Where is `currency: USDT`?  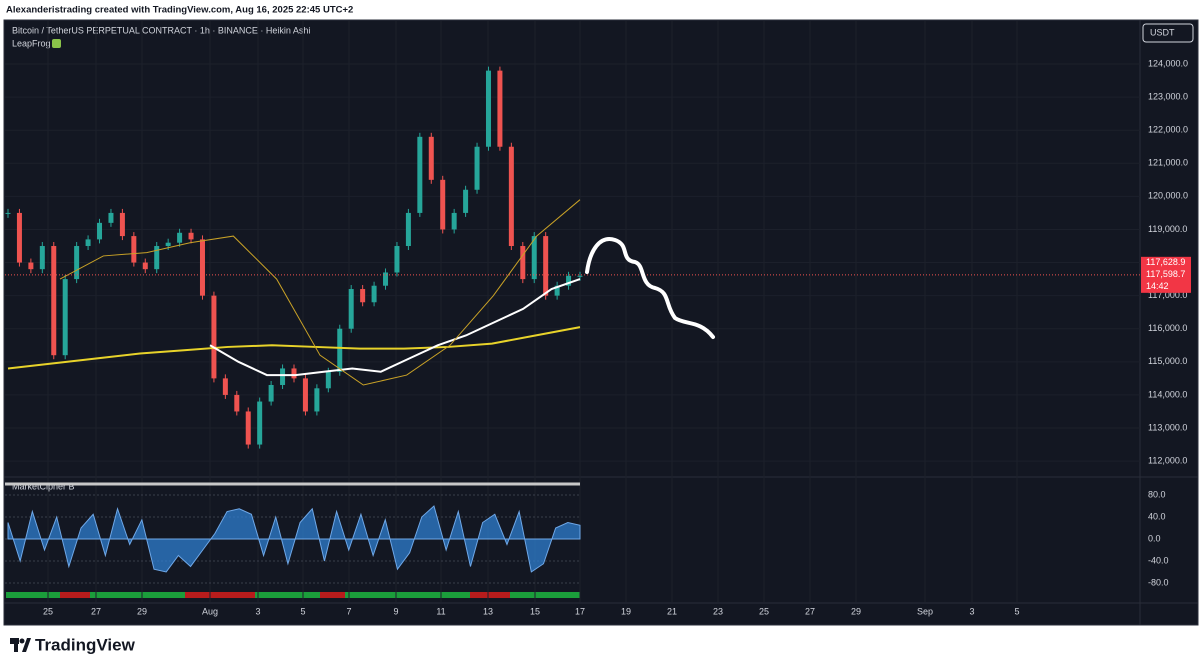
currency: USDT is located at coordinates (1162, 32).